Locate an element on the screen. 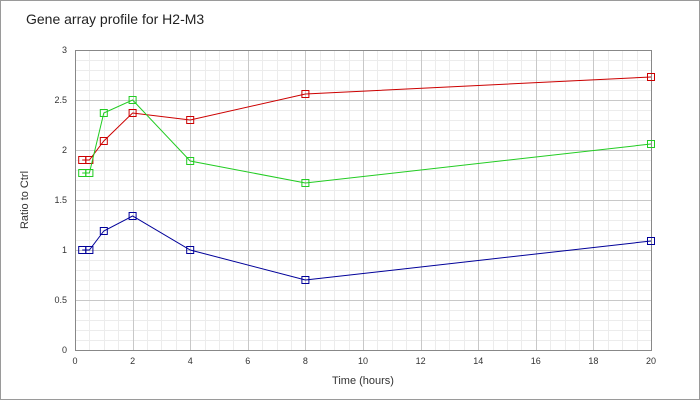 The width and height of the screenshot is (700, 400). y-tick-label: 1 is located at coordinates (64, 250).